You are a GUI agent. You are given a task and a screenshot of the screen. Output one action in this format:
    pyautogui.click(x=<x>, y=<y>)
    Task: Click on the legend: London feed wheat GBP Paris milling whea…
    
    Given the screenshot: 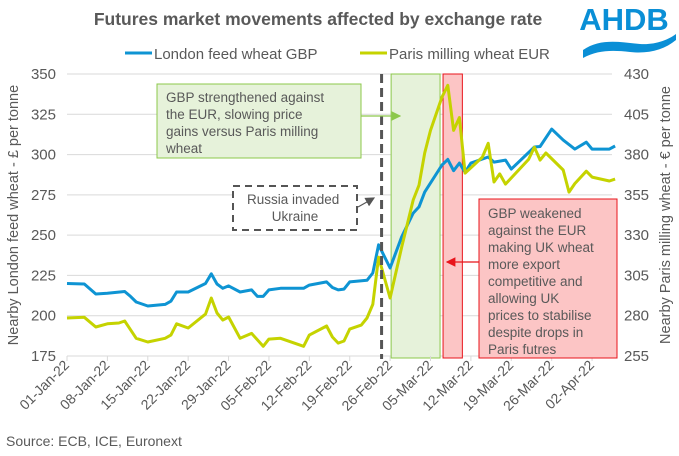 What is the action you would take?
    pyautogui.click(x=337, y=54)
    